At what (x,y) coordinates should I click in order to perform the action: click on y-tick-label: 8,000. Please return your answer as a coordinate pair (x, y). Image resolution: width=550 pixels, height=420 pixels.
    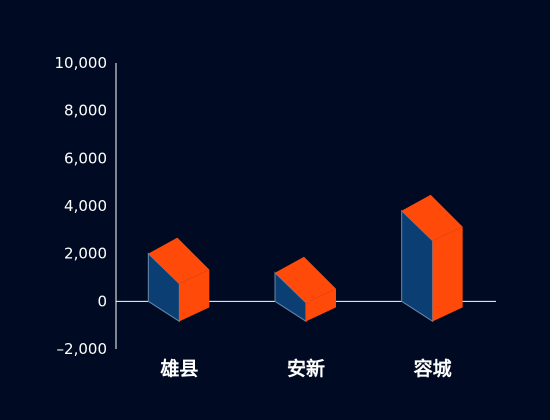
    Looking at the image, I should click on (85, 111).